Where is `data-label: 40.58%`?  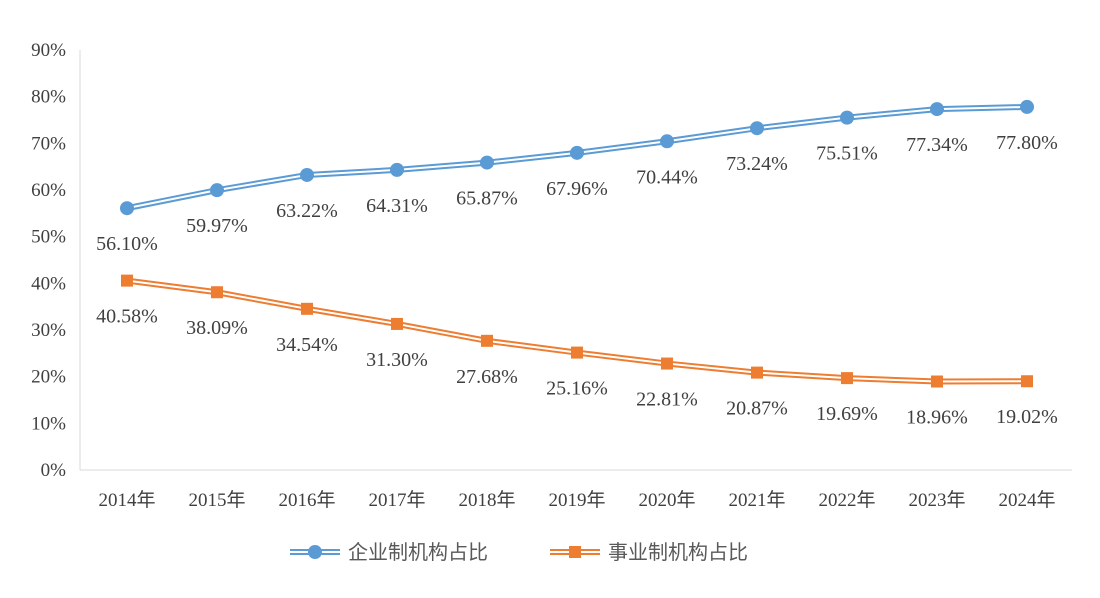 data-label: 40.58% is located at coordinates (127, 317).